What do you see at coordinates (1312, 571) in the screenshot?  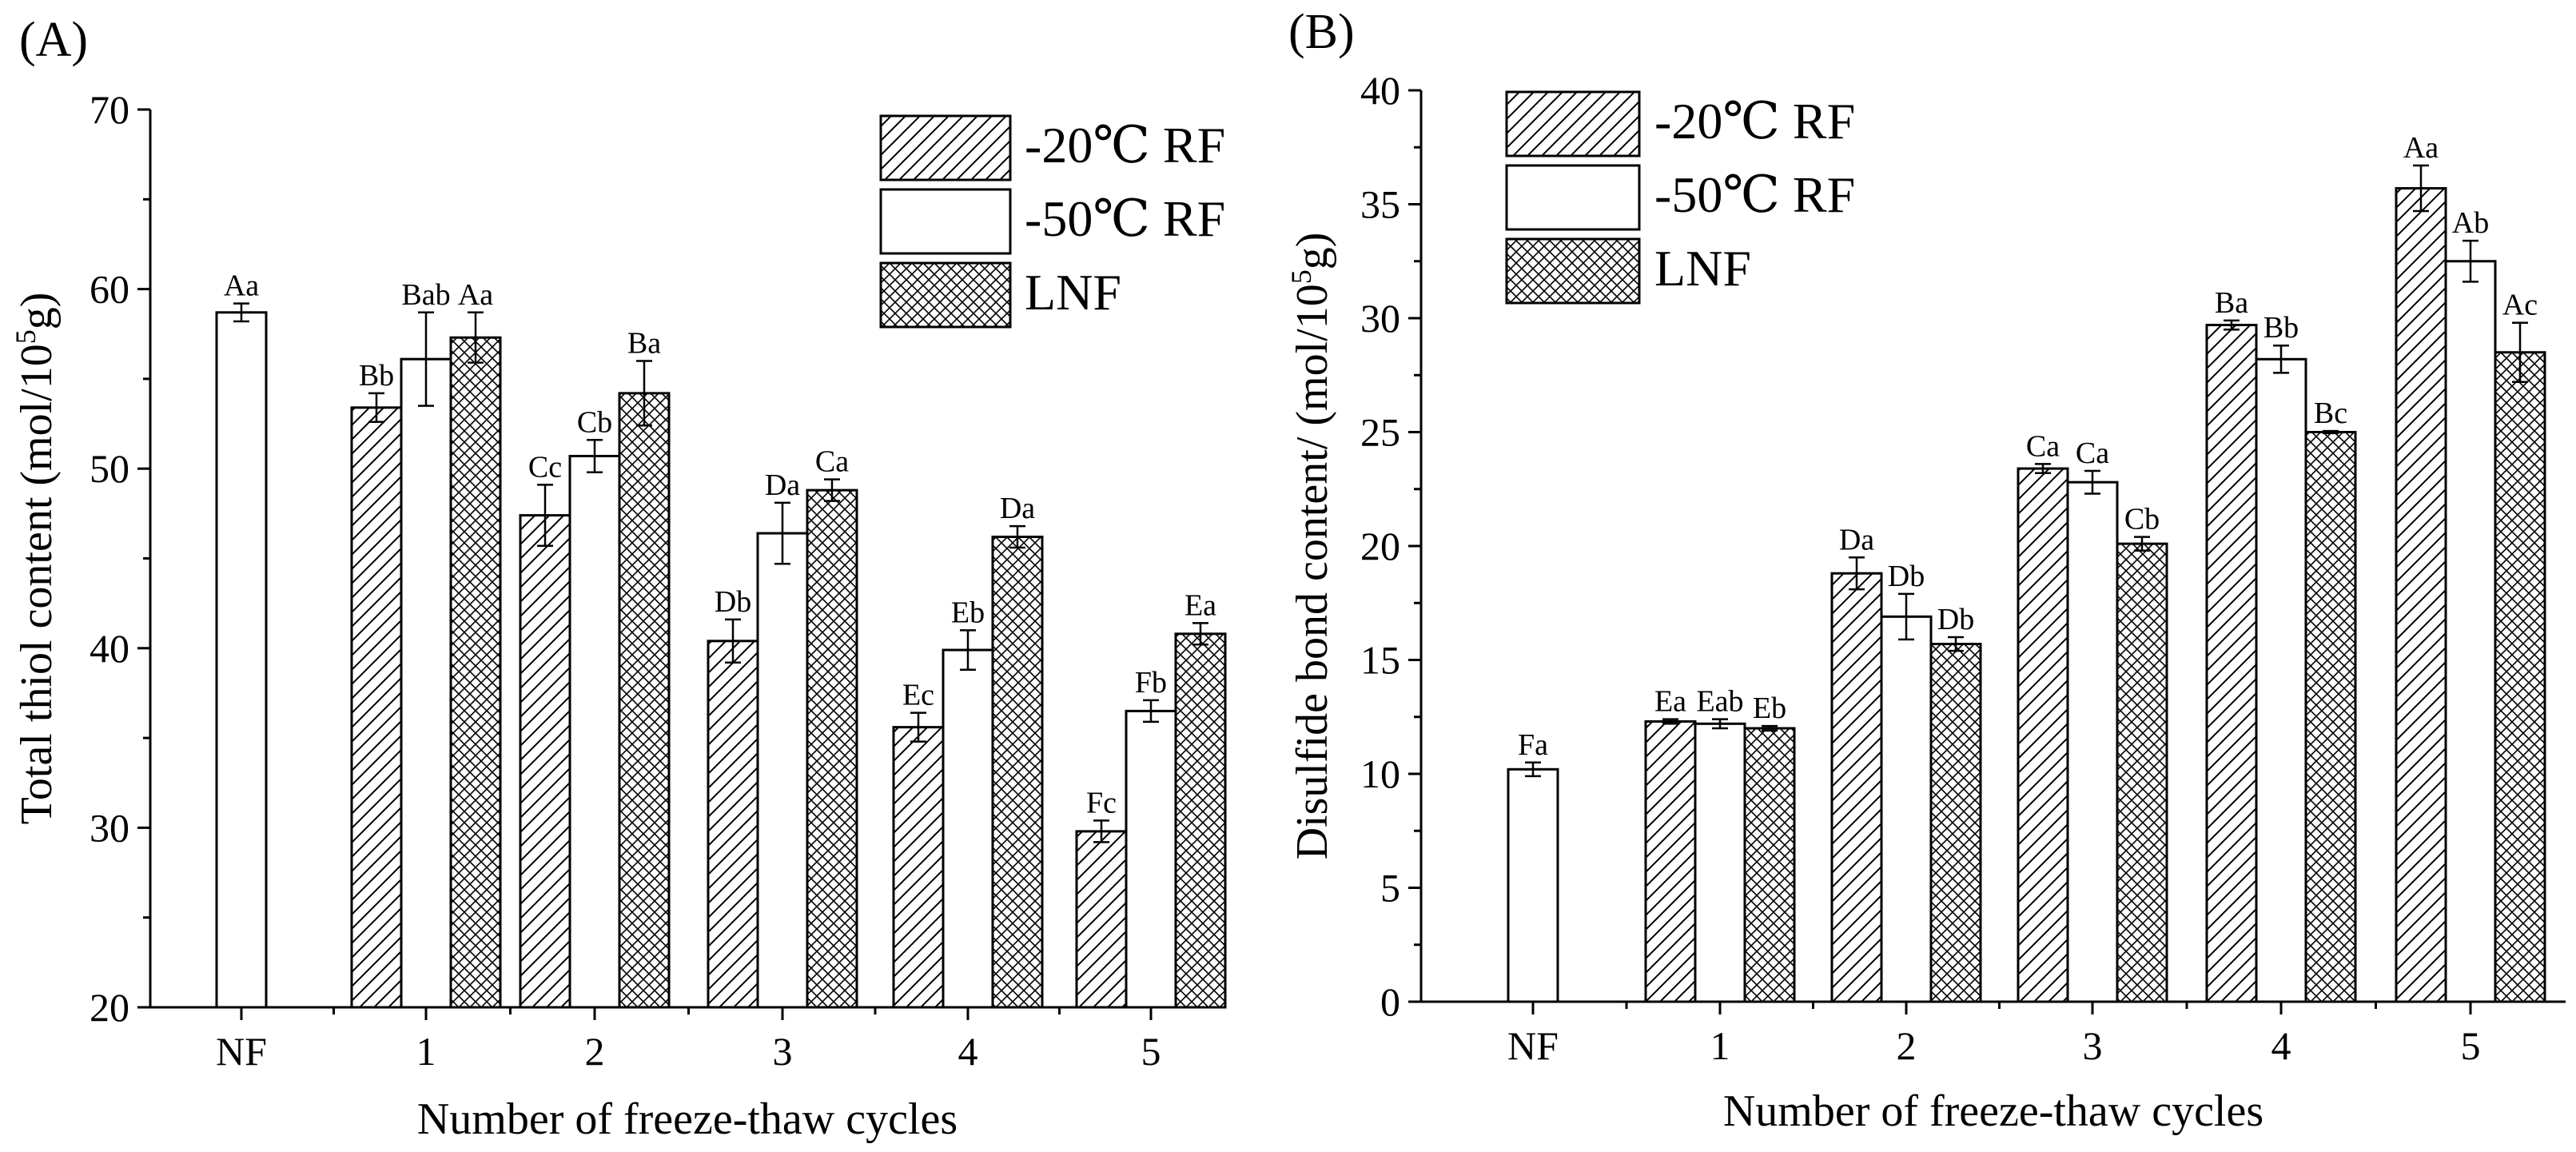 I see `y-axis-title-main: Disulfide bond content/ (mol/10` at bounding box center [1312, 571].